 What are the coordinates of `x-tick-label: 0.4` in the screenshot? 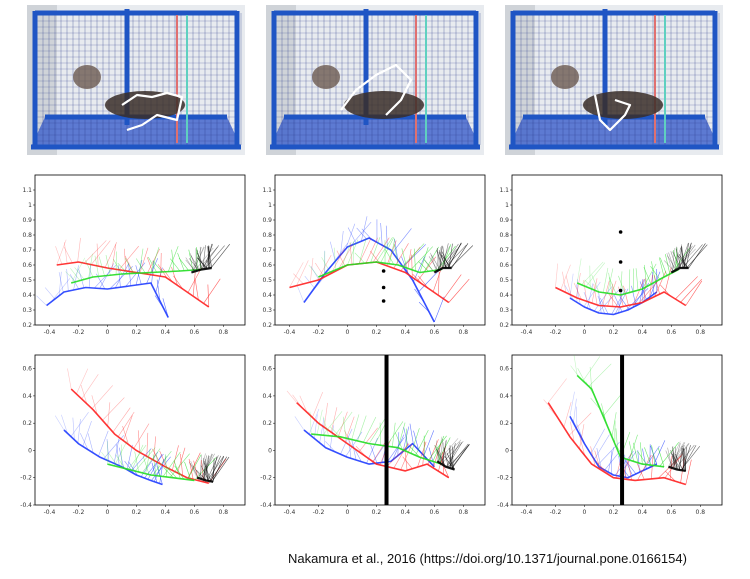 It's located at (166, 512).